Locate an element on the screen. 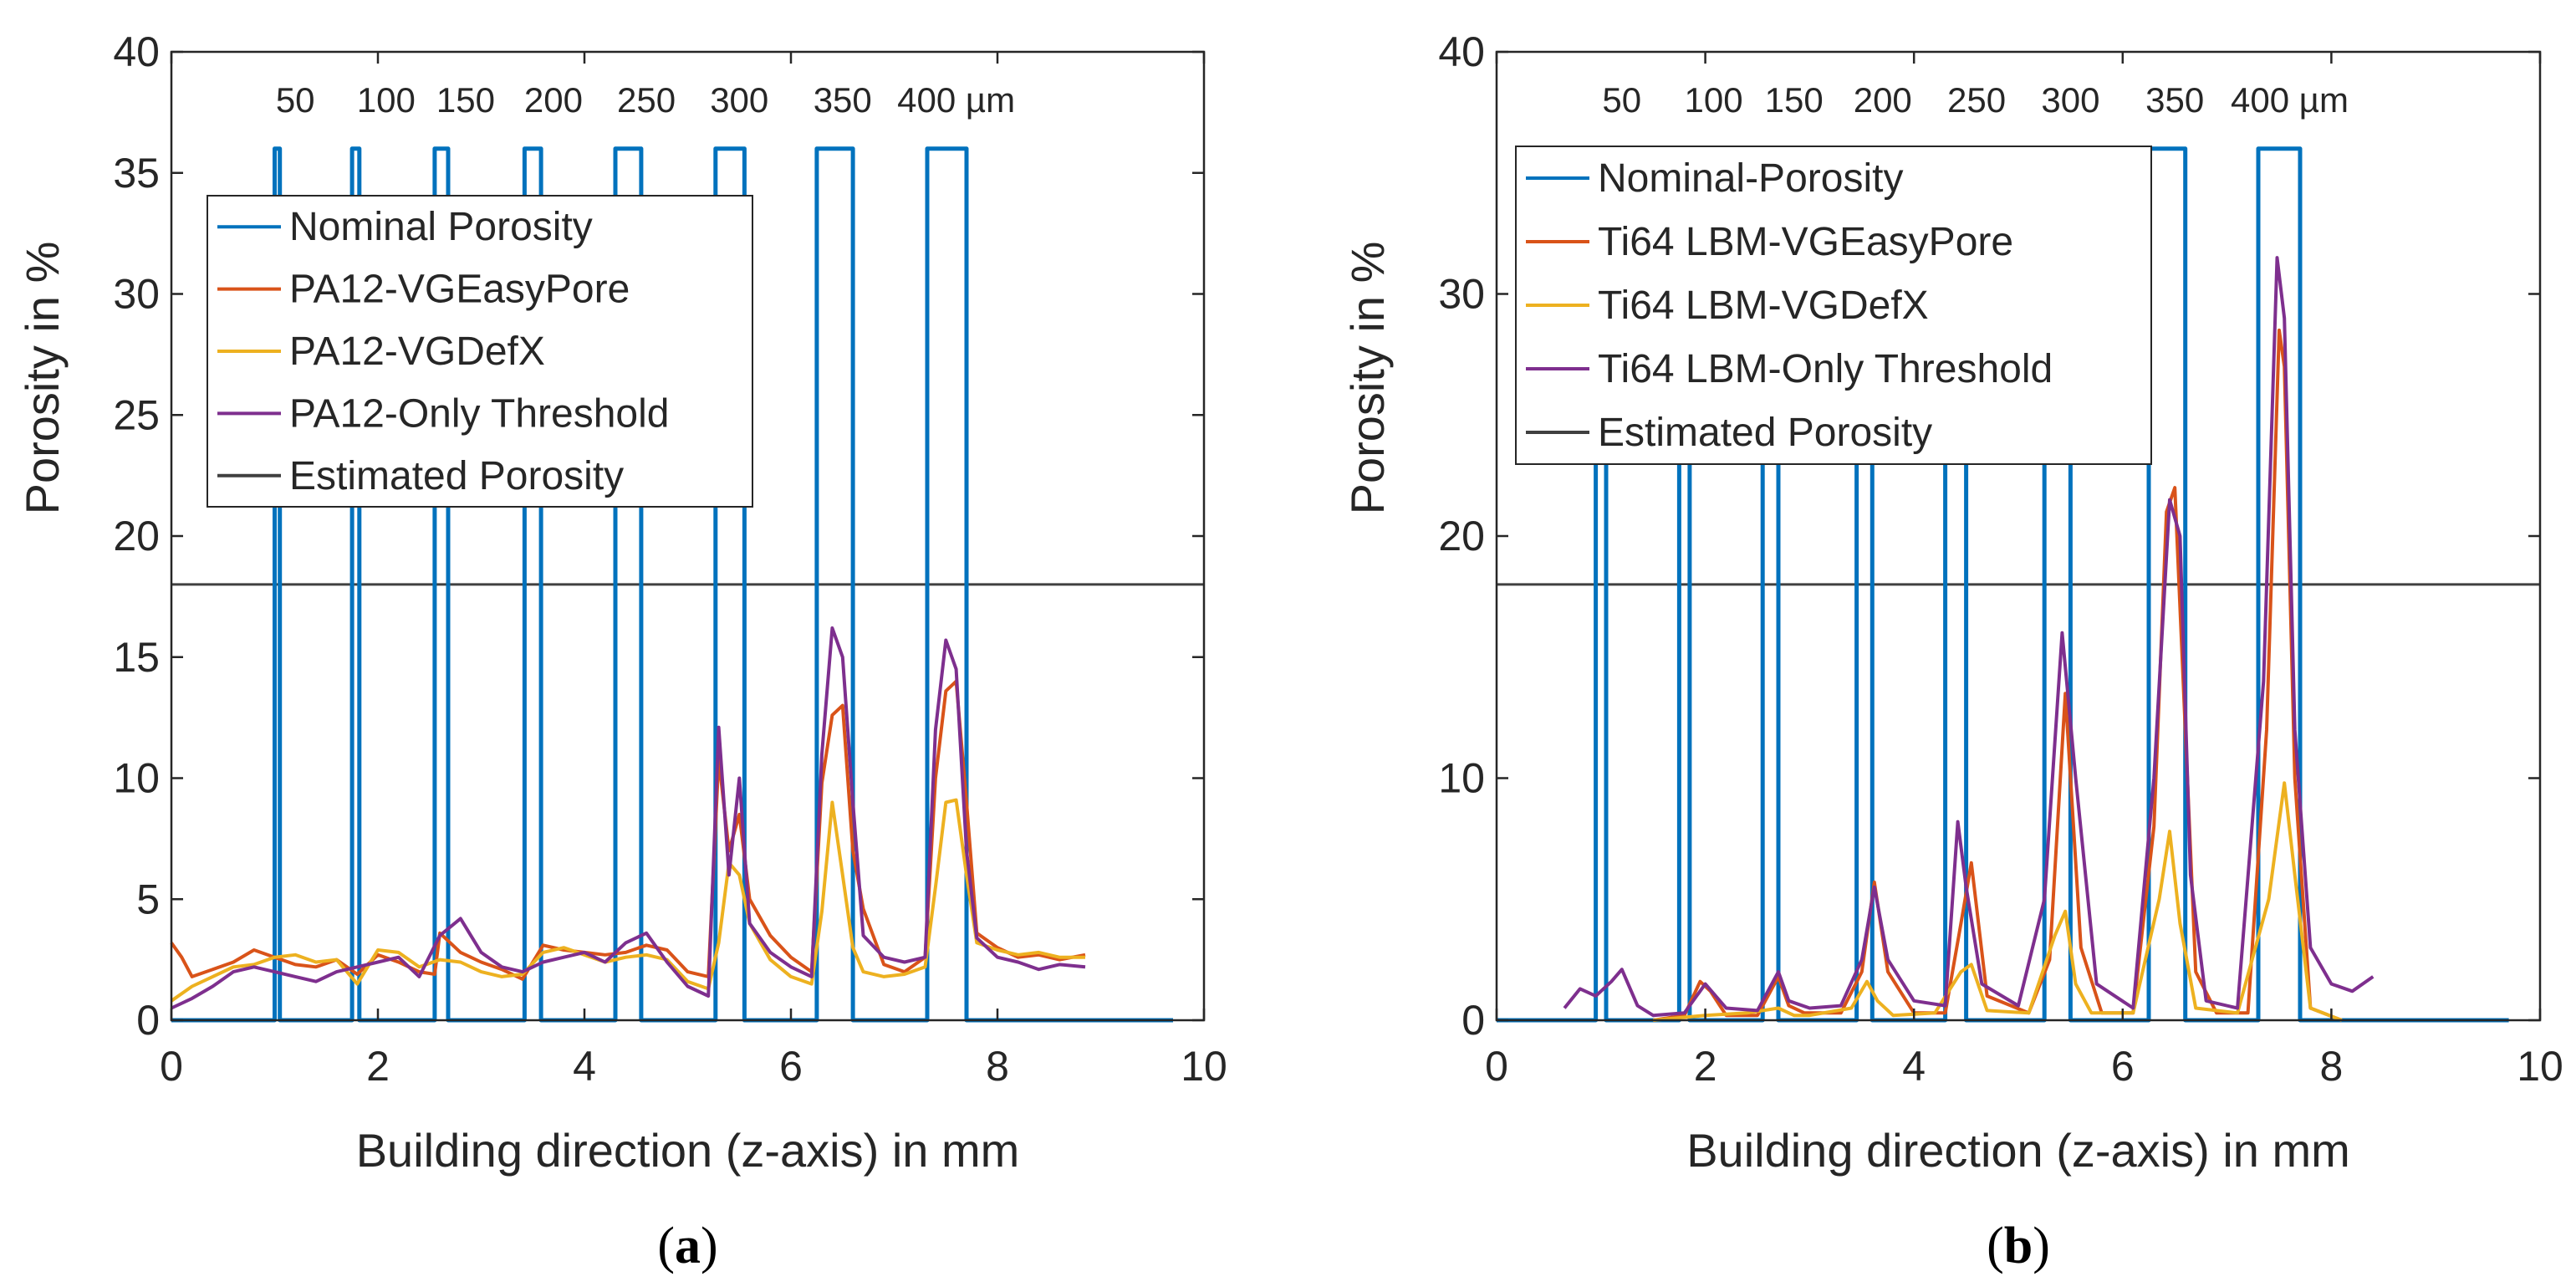 The image size is (2576, 1287). panel-b-legend-label-defx: Ti64 LBM-VGDefX is located at coordinates (1764, 305).